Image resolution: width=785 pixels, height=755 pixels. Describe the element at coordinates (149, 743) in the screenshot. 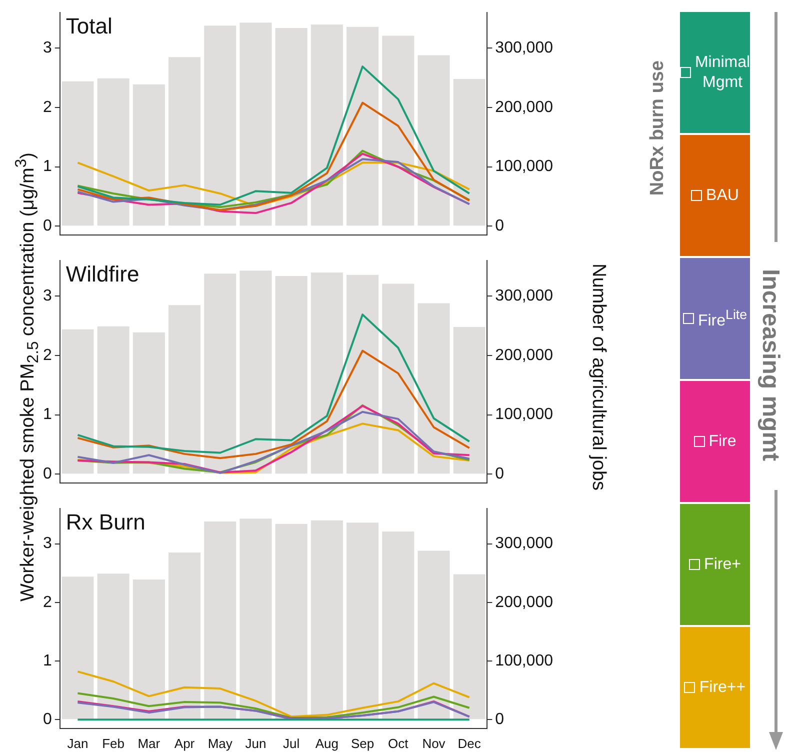

I see `x-tick-label: Mar` at that location.